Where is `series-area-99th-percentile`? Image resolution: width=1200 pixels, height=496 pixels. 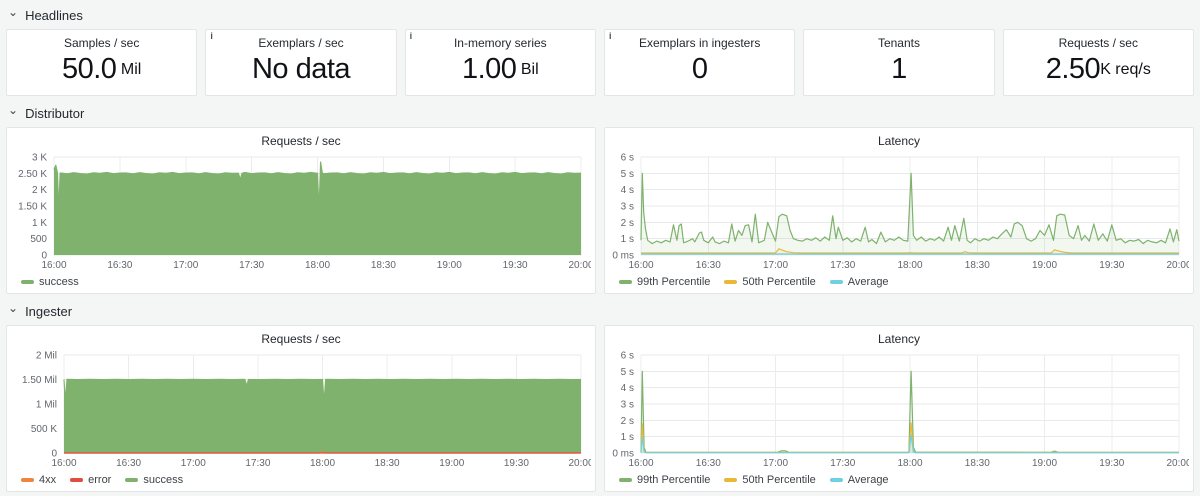
series-area-99th-percentile is located at coordinates (910, 214).